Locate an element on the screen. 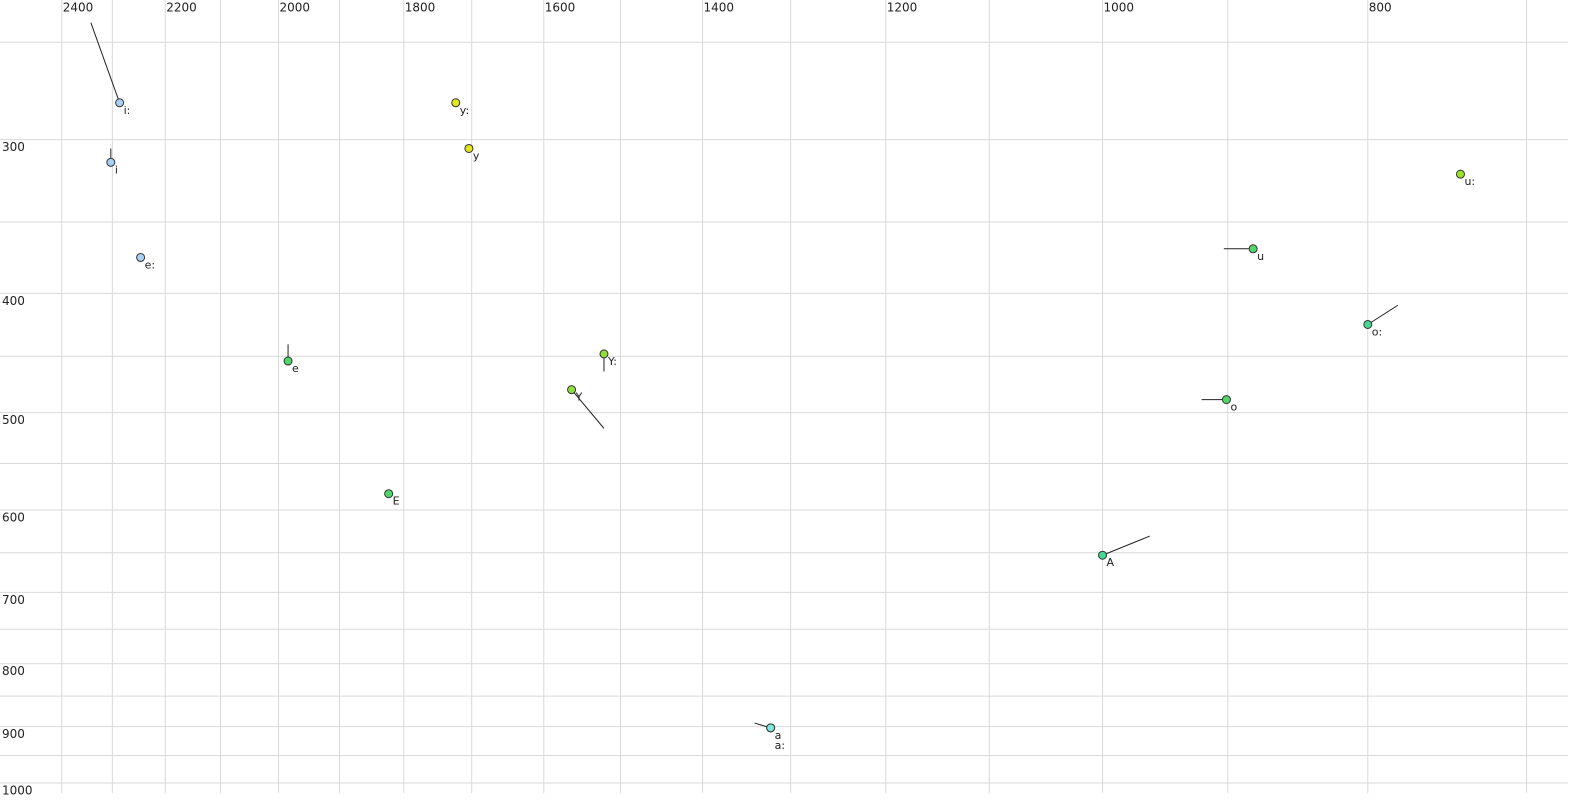  vowel-label: Y is located at coordinates (579, 397).